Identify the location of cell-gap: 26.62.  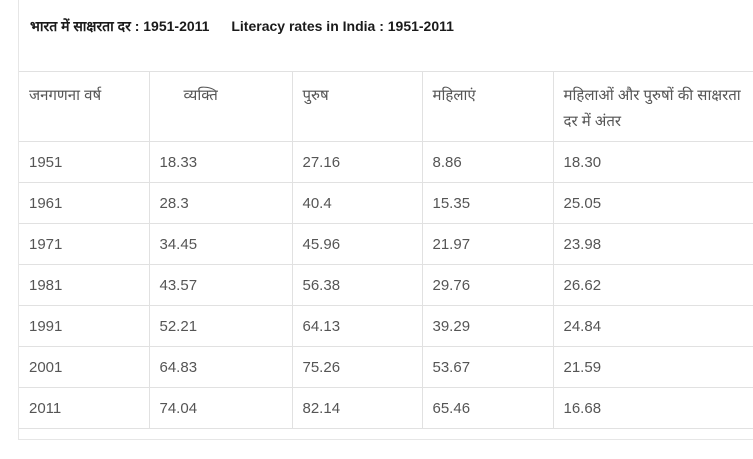
(652, 285).